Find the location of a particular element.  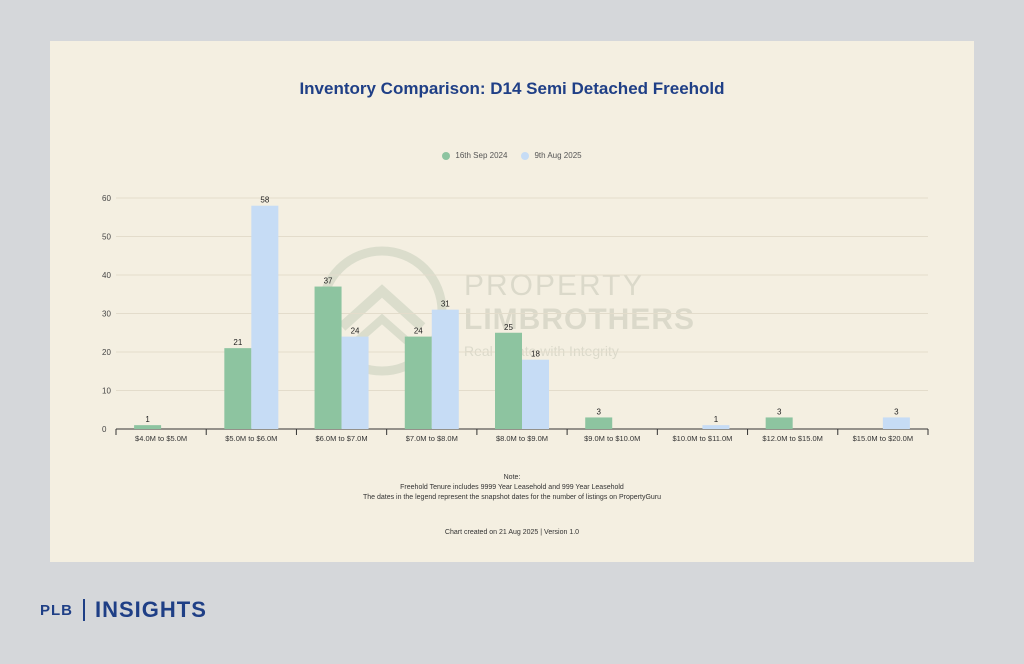

data-label: 21 is located at coordinates (237, 342).